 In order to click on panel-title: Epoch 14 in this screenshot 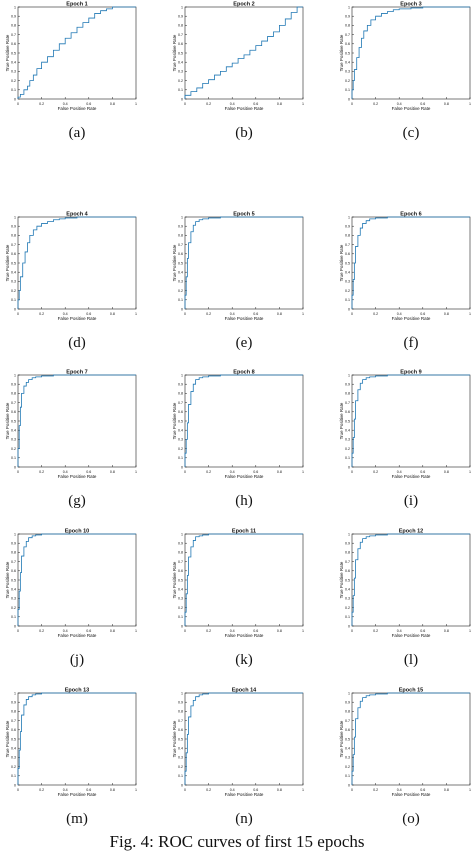, I will do `click(244, 691)`.